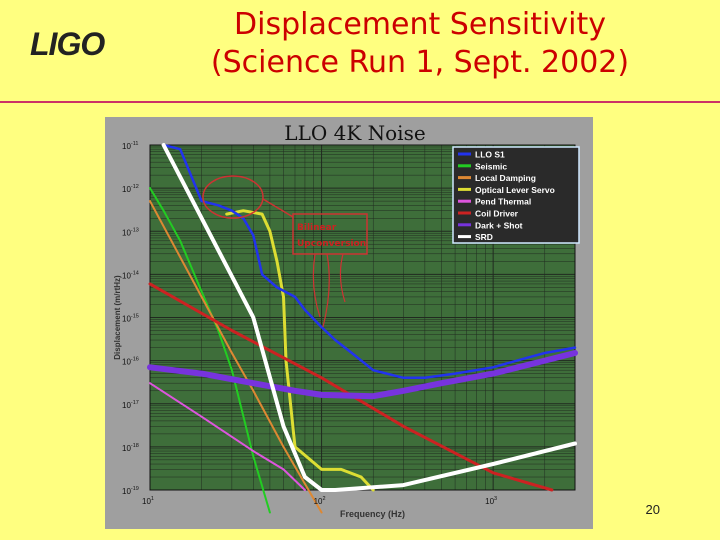 This screenshot has height=540, width=720. I want to click on y-tick-label: 10-13, so click(130, 232).